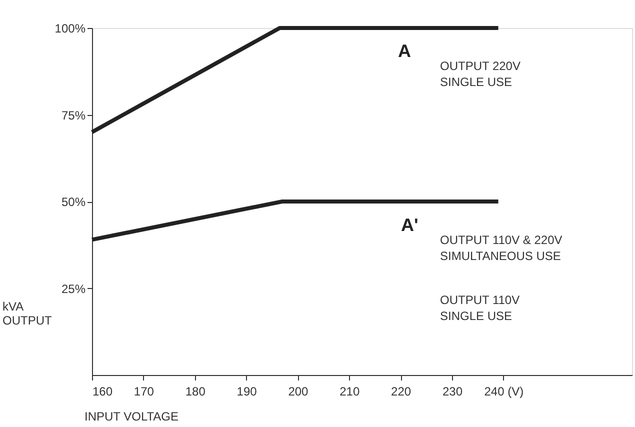  I want to click on x-tick-label: 180, so click(195, 391).